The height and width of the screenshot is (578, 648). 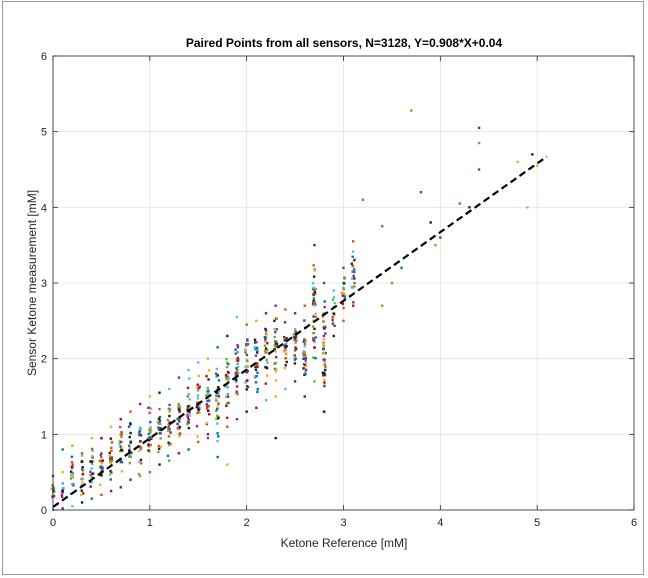 What do you see at coordinates (247, 523) in the screenshot?
I see `x-tick-label: 2` at bounding box center [247, 523].